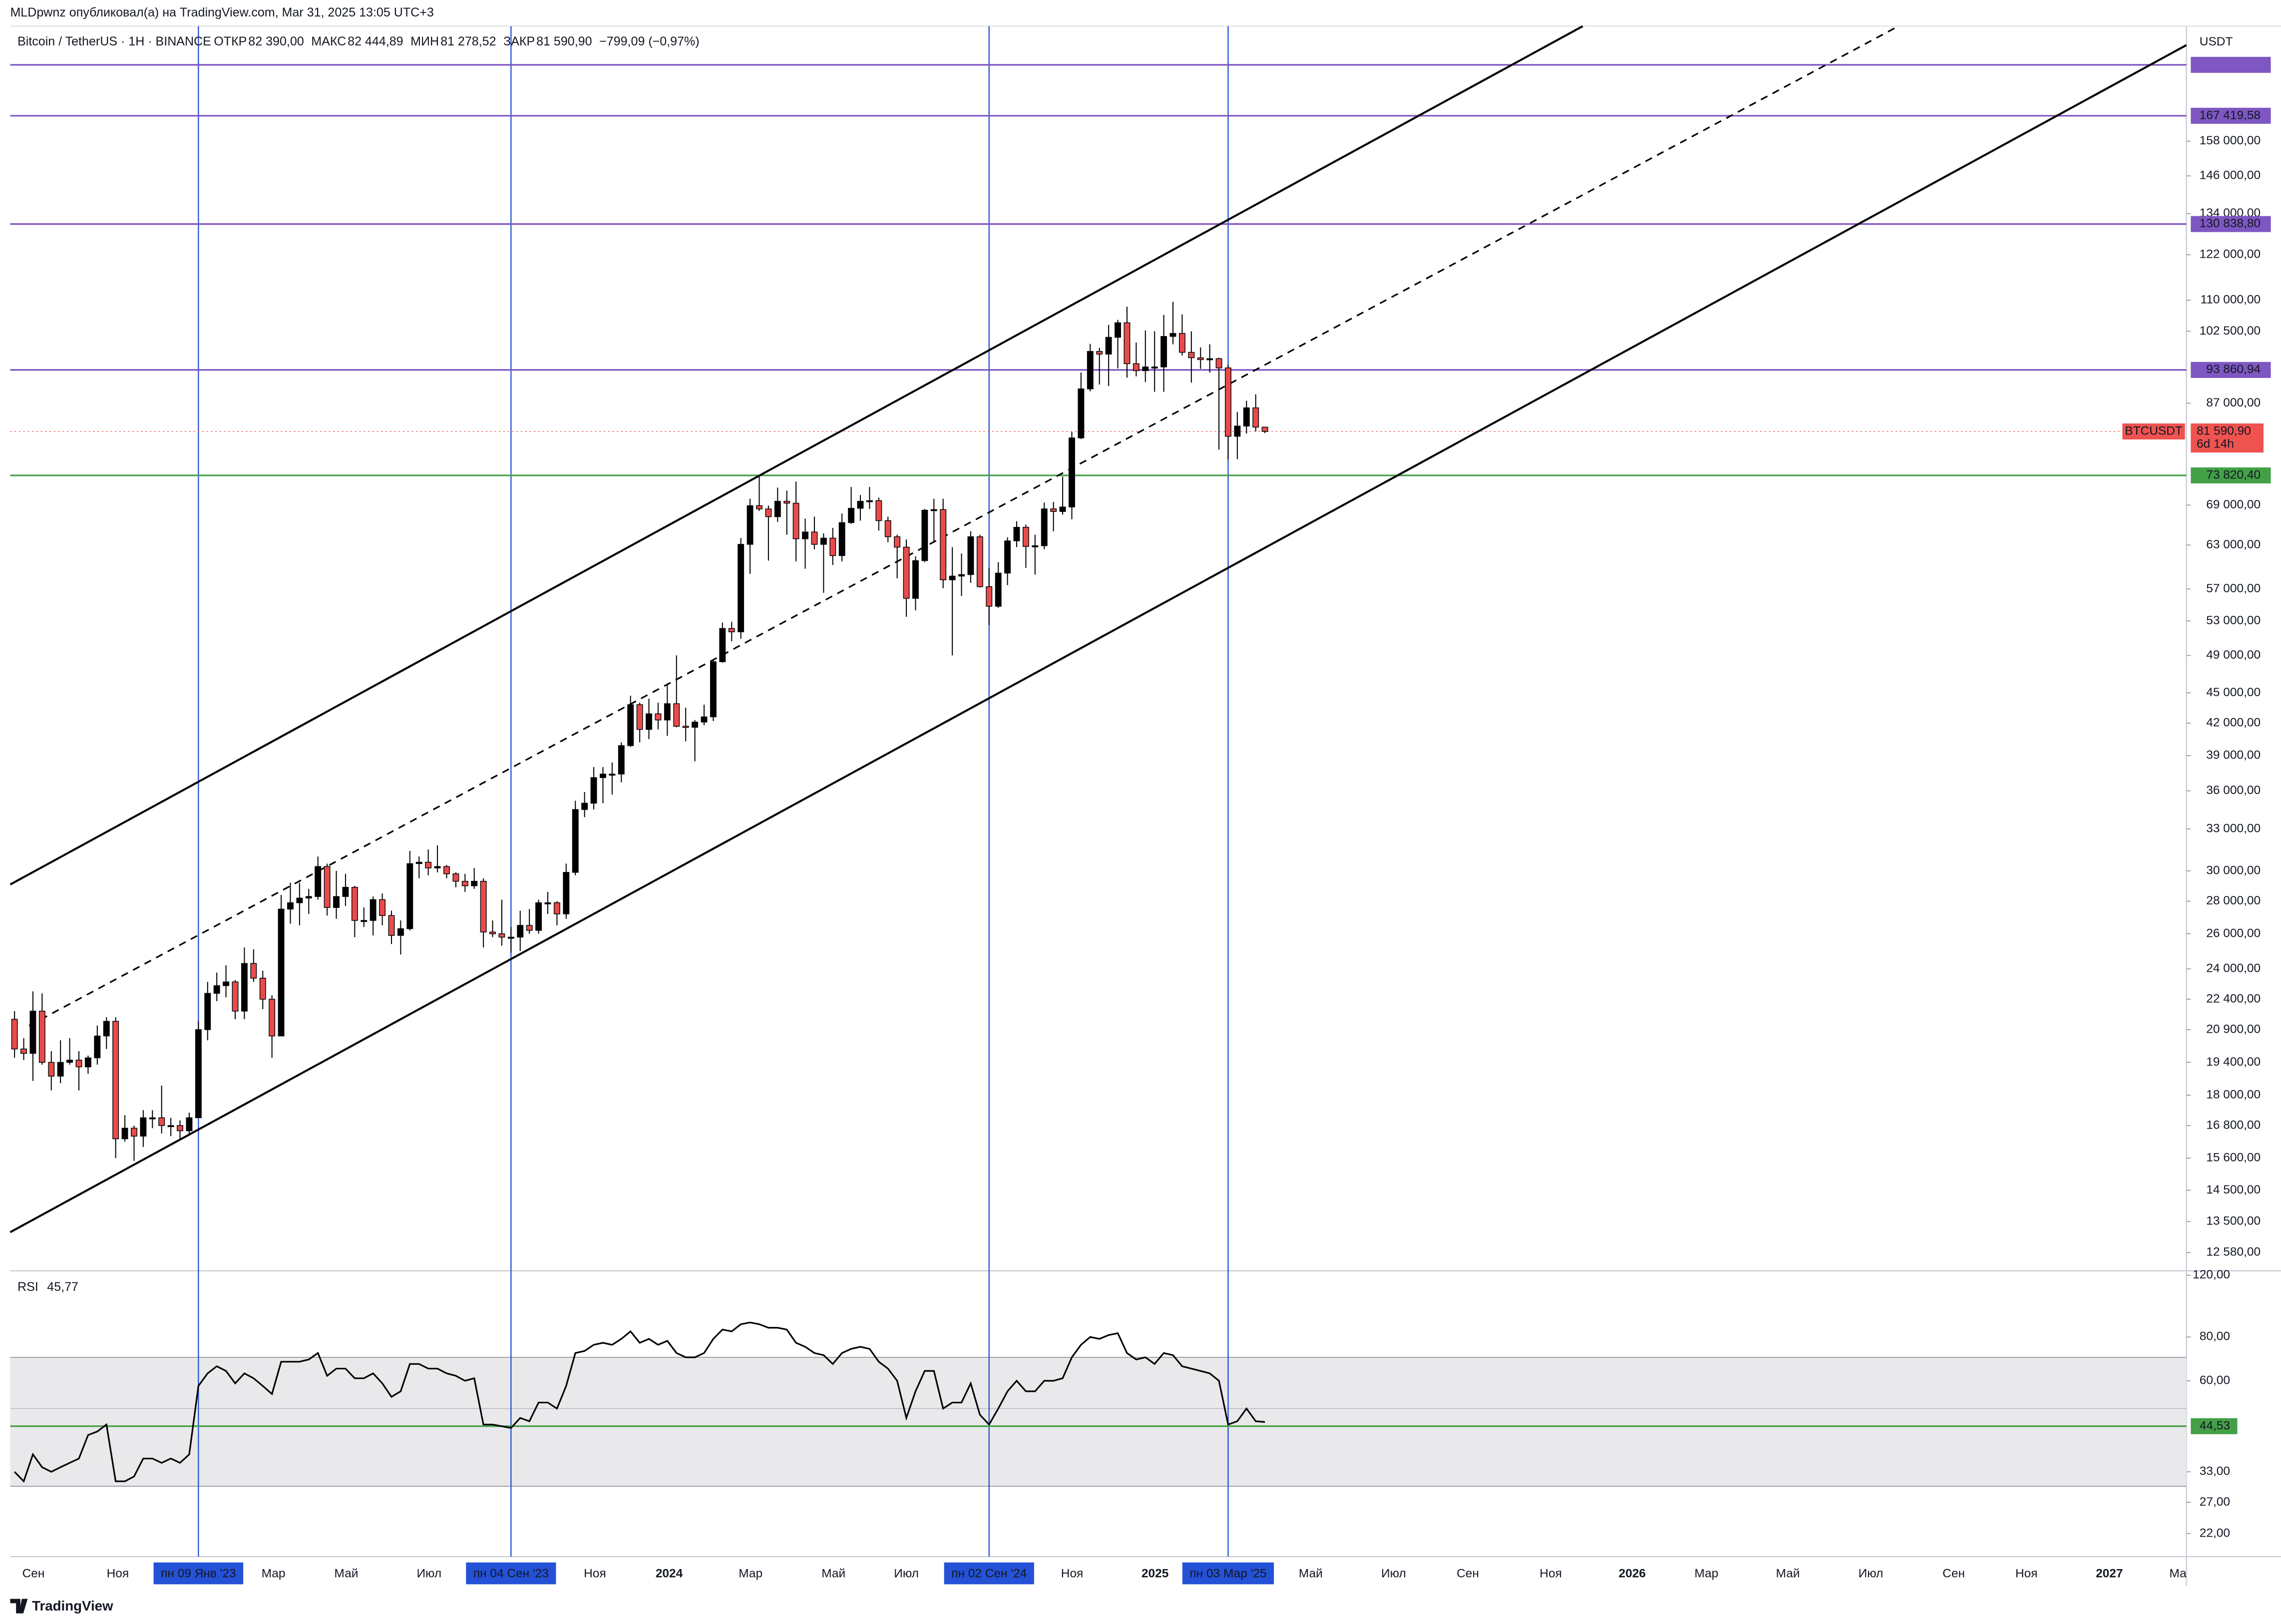  I want to click on y-tick-label: 87 000,00, so click(2233, 403).